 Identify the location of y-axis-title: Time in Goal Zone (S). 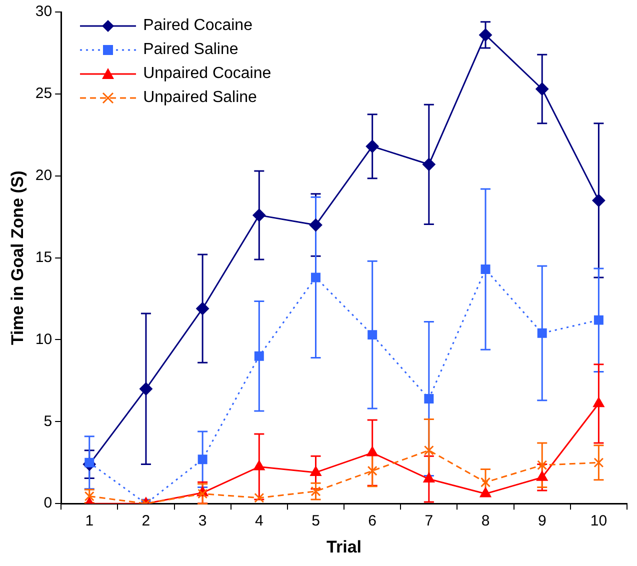
(17, 258).